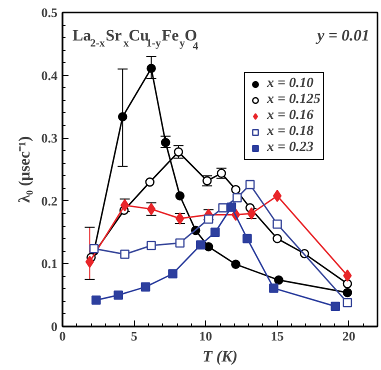 This screenshot has height=370, width=381. What do you see at coordinates (25, 169) in the screenshot?
I see `y-axis-title: λ₀ (μsec⁻¹)` at bounding box center [25, 169].